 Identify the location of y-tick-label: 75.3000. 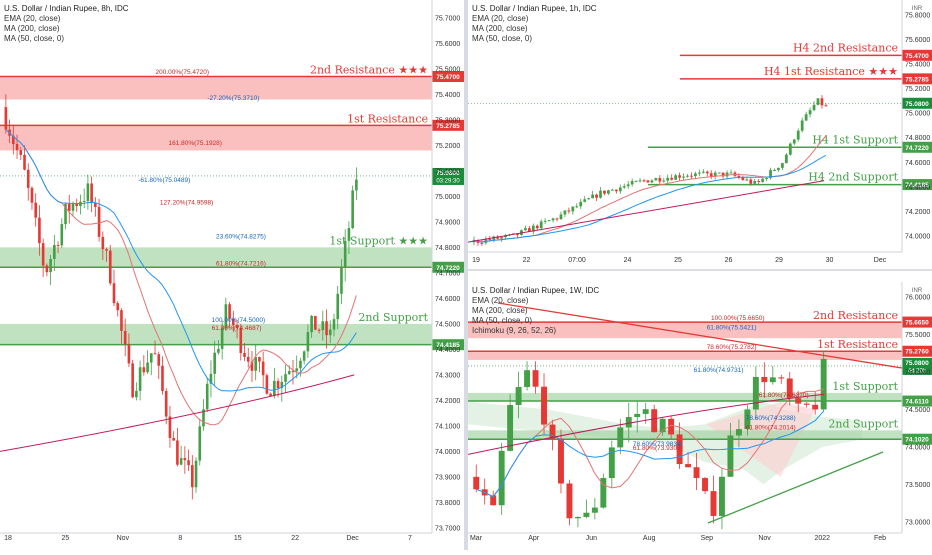
(447, 120).